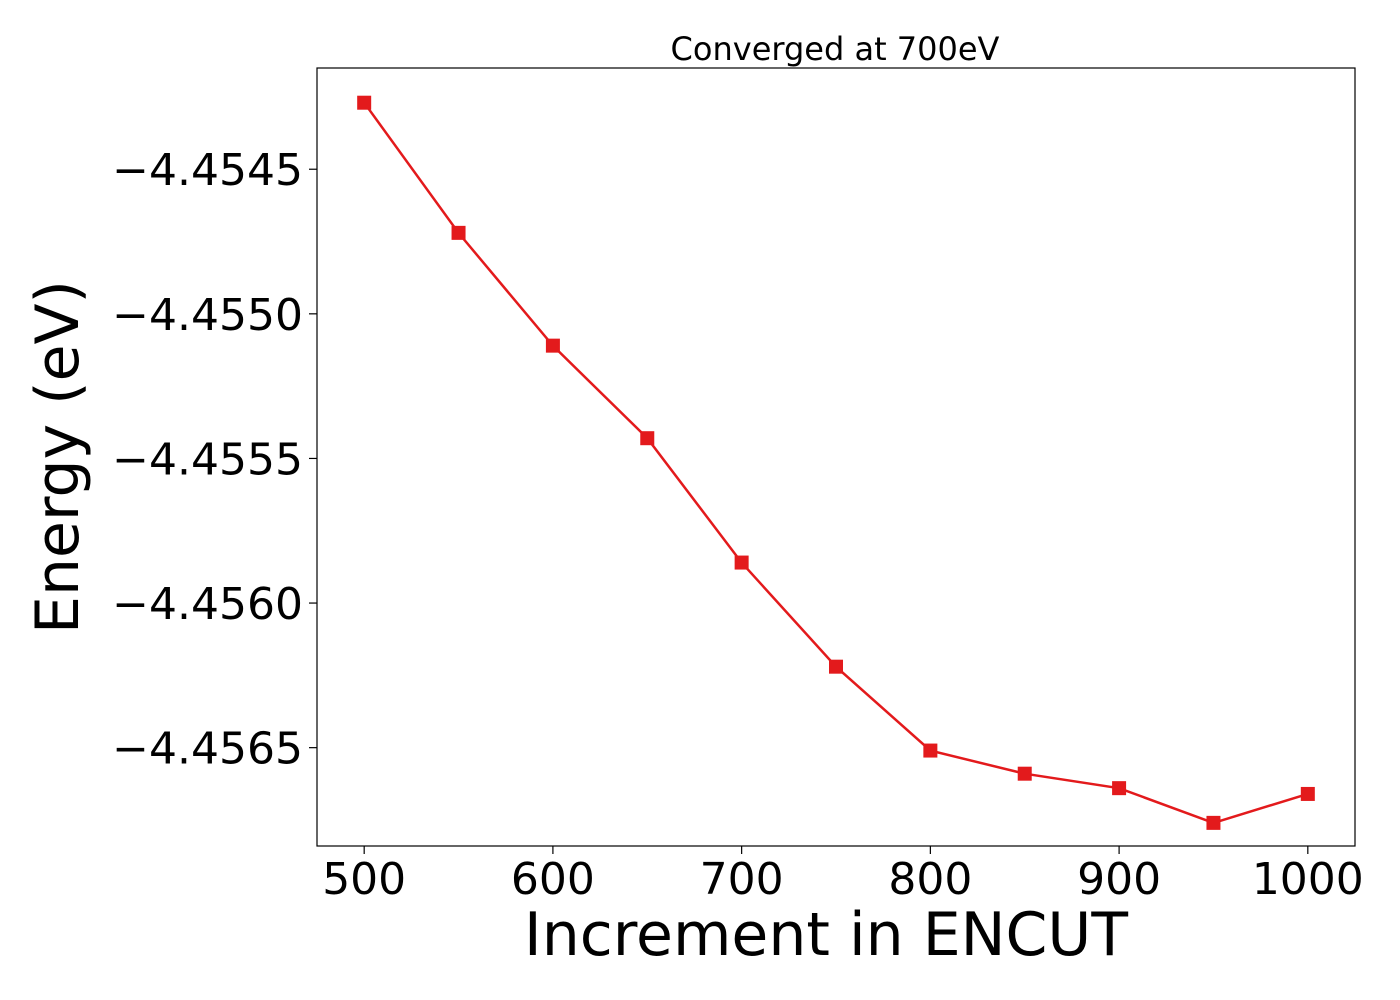 The height and width of the screenshot is (1000, 1400). I want to click on y-tick-label: −4.4545, so click(207, 170).